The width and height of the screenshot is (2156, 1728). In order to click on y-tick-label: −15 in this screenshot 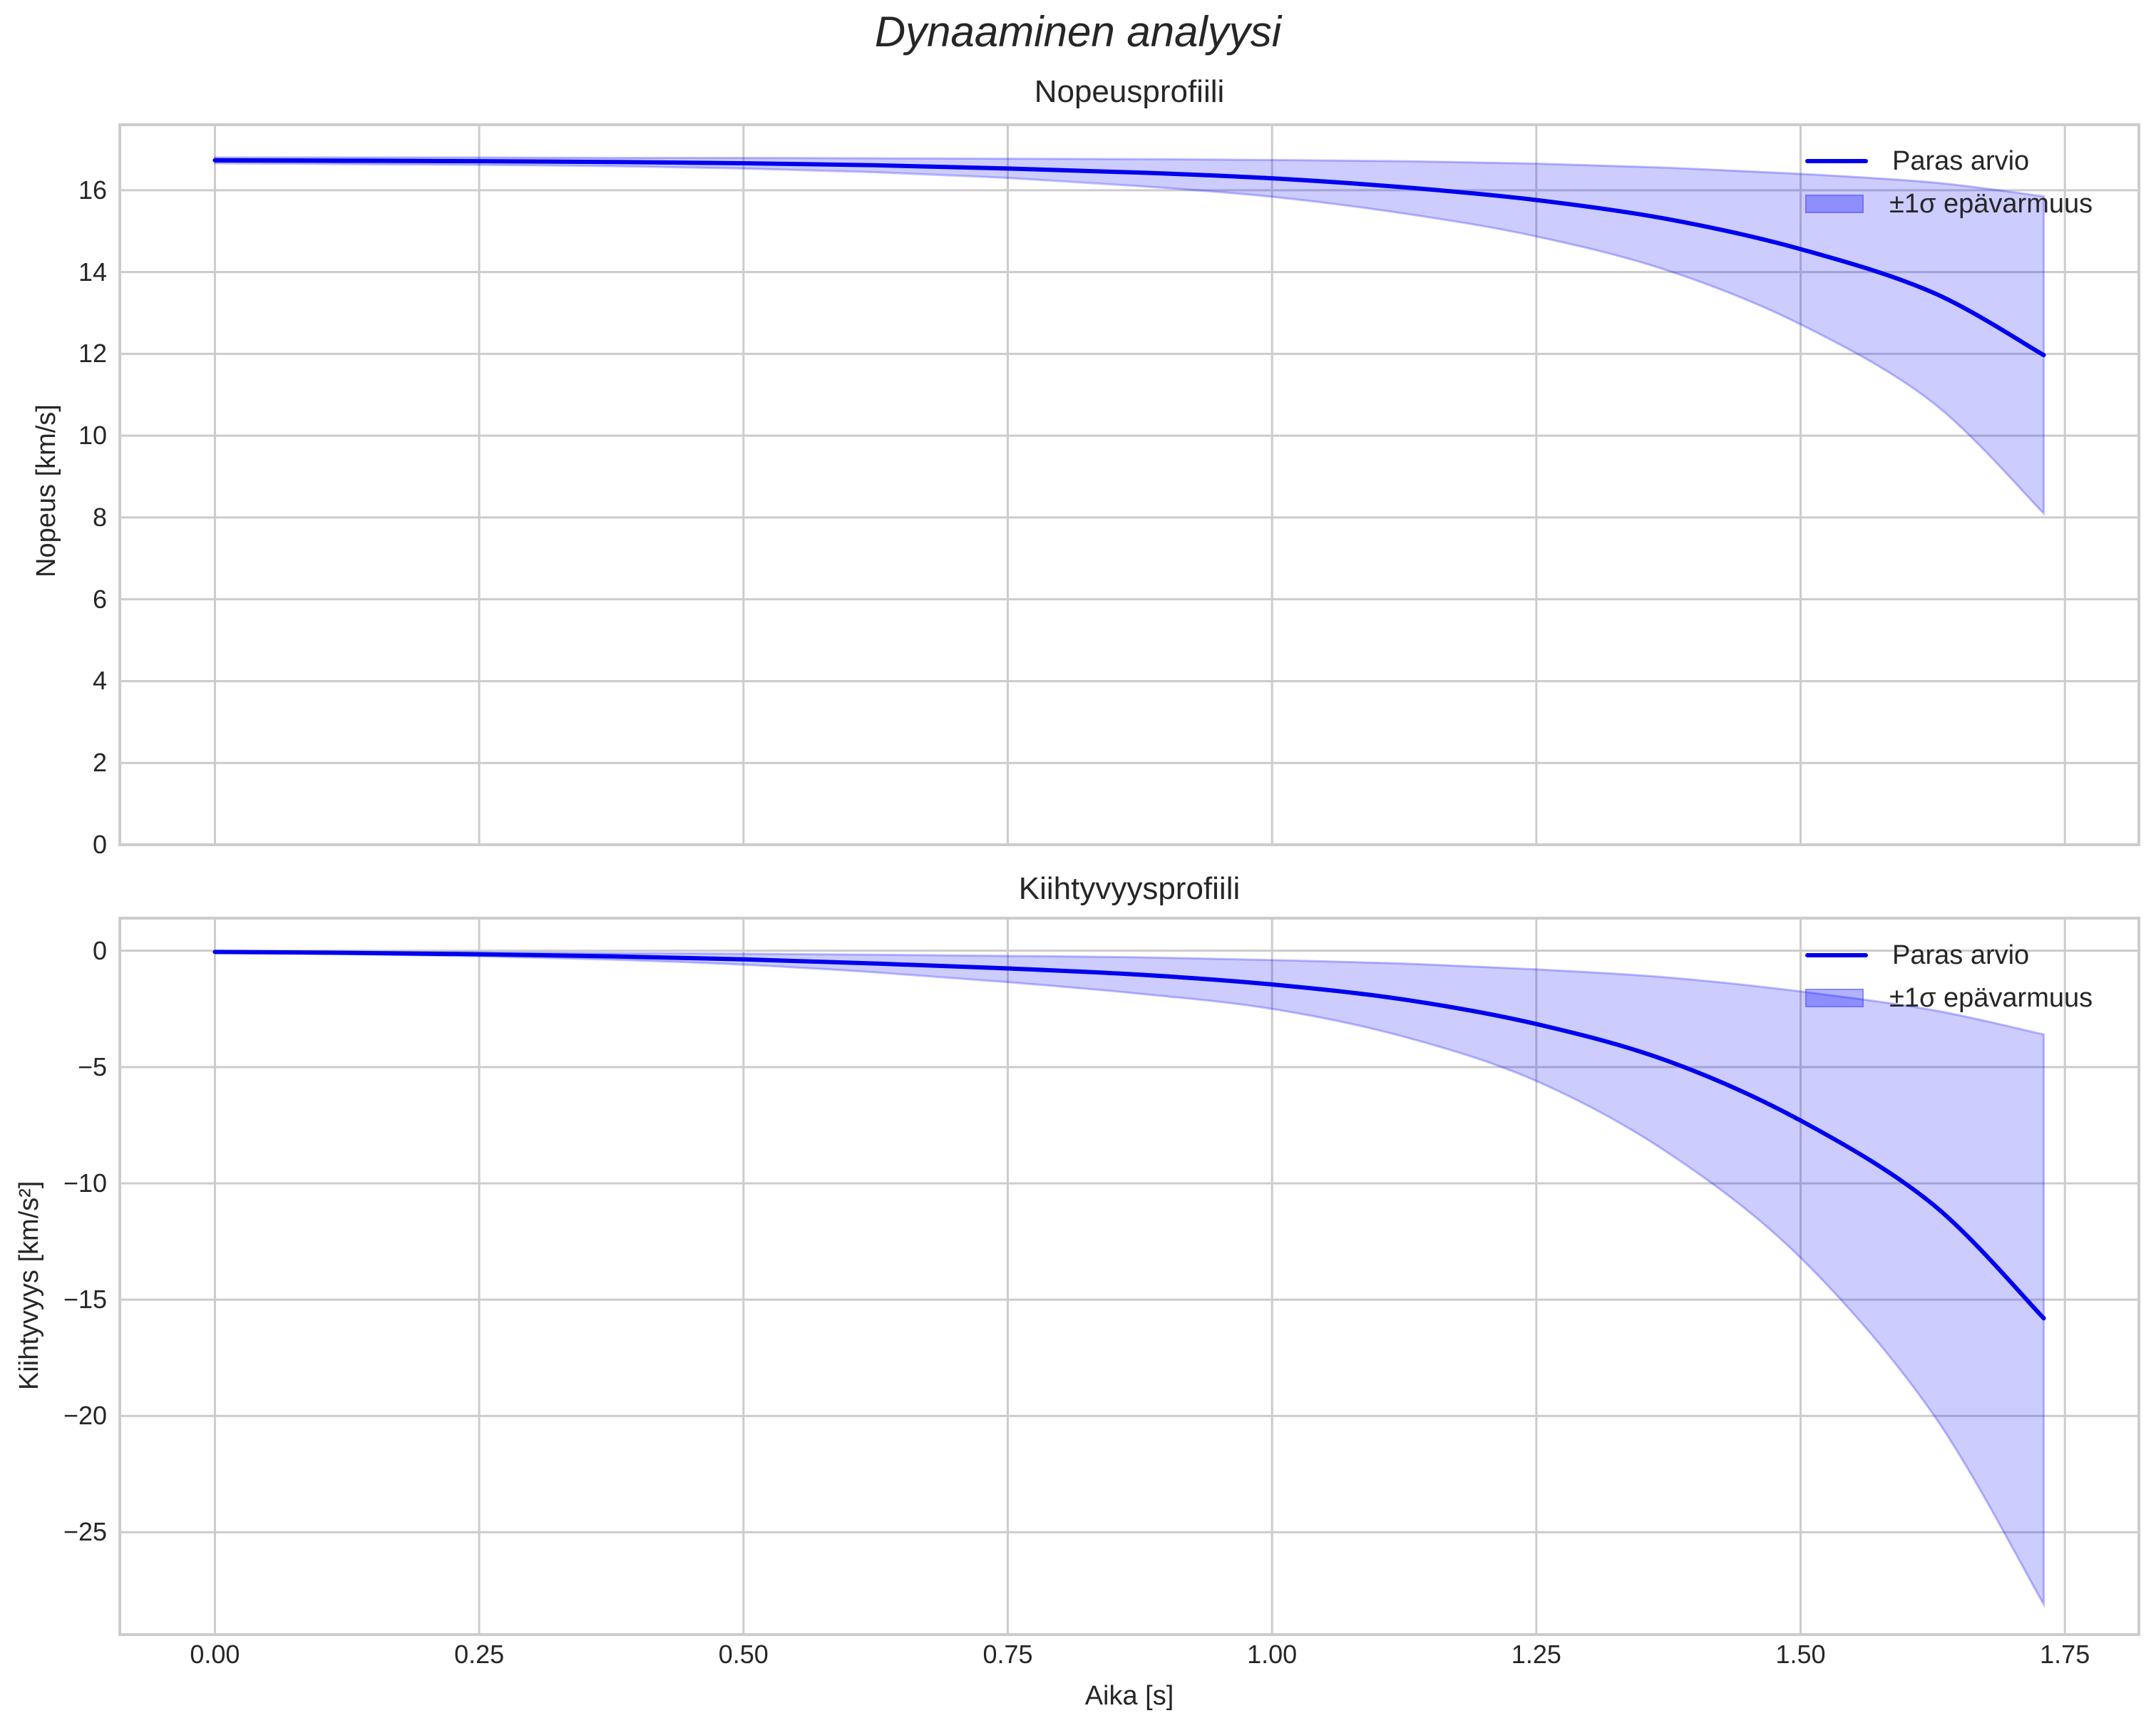, I will do `click(85, 1300)`.